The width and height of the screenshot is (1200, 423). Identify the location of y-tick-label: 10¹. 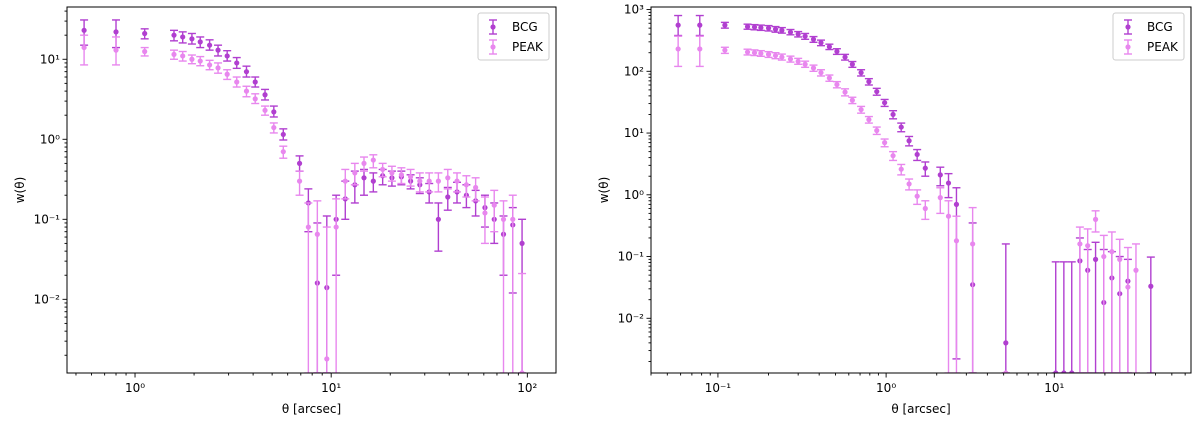
(50, 59).